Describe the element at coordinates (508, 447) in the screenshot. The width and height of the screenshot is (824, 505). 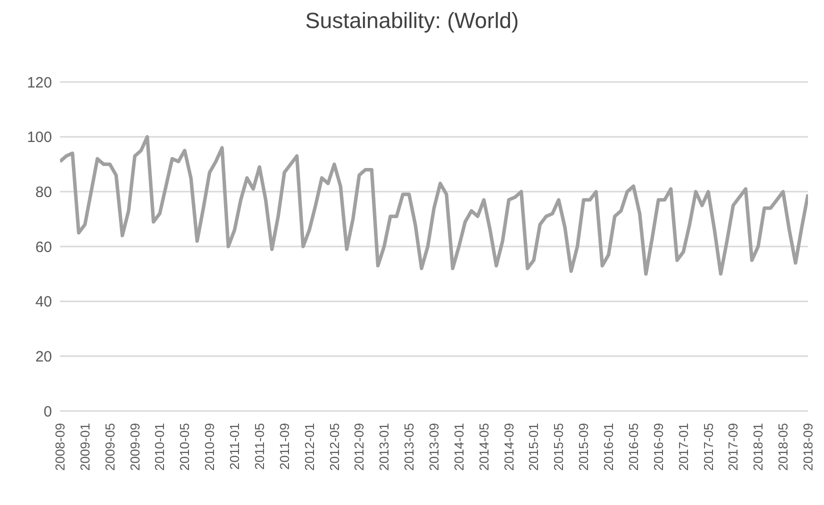
I see `x-tick-label: 2014-09` at that location.